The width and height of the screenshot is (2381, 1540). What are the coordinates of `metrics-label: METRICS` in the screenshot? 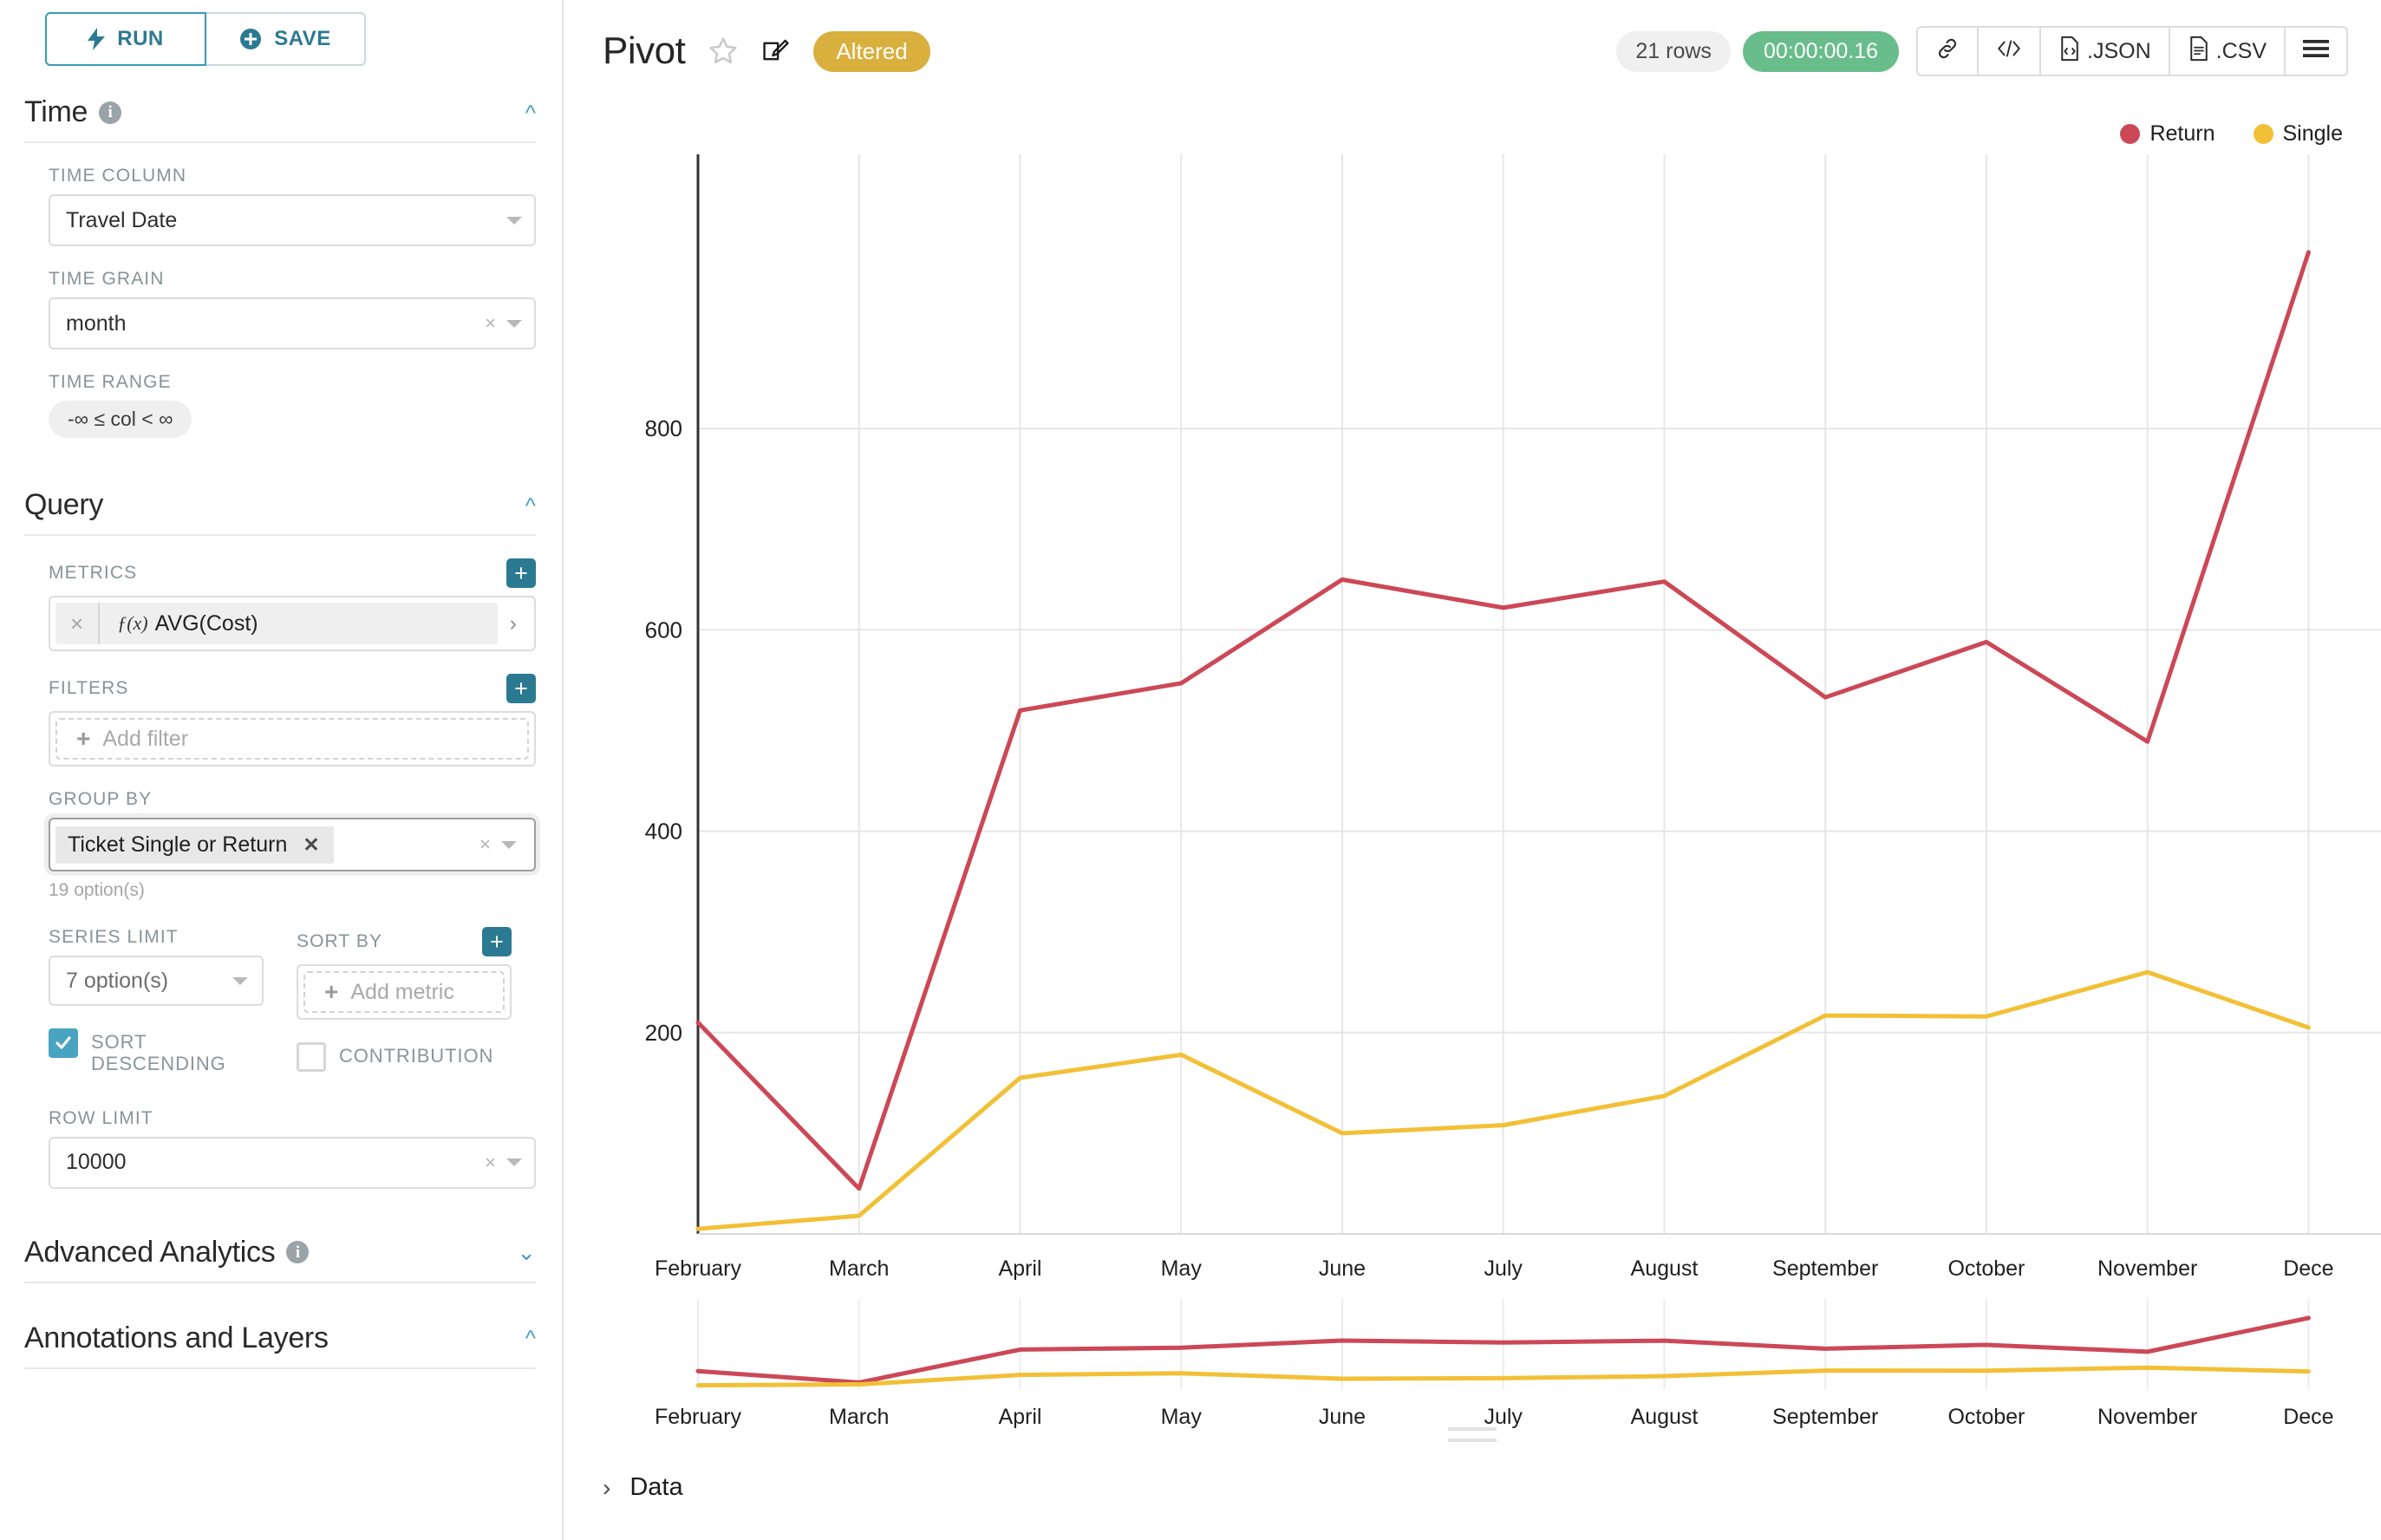 It's located at (94, 573).